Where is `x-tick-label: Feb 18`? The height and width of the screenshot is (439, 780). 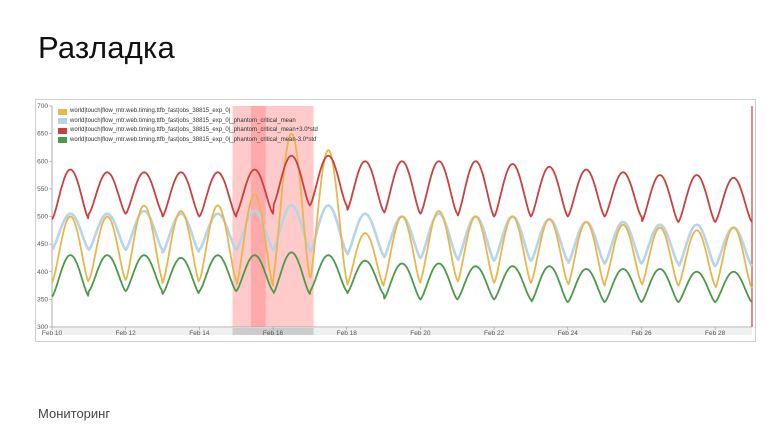 x-tick-label: Feb 18 is located at coordinates (347, 333).